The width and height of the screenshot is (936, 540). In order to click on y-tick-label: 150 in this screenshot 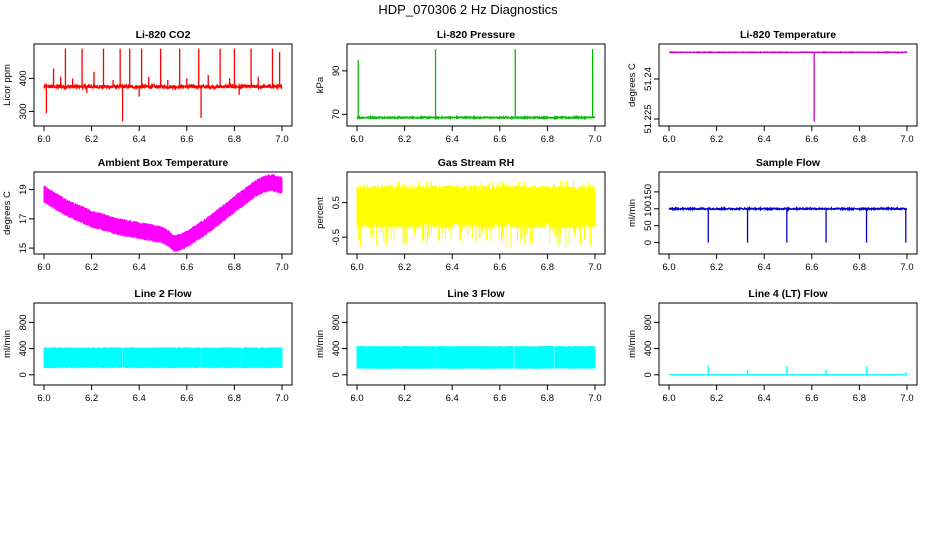, I will do `click(648, 192)`.